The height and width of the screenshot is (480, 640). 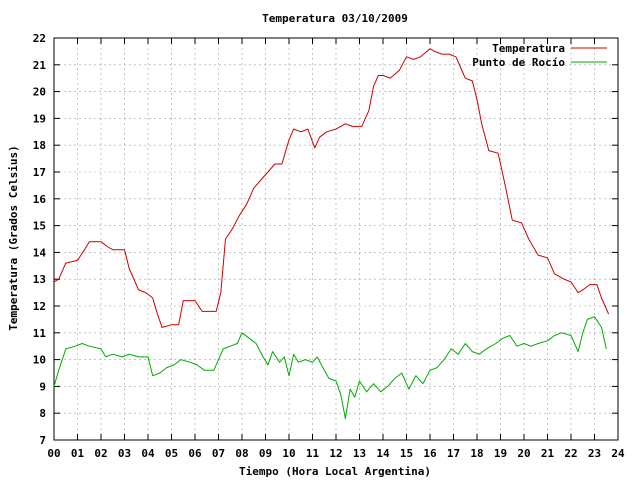 I want to click on y-tick-label: 14, so click(x=40, y=252).